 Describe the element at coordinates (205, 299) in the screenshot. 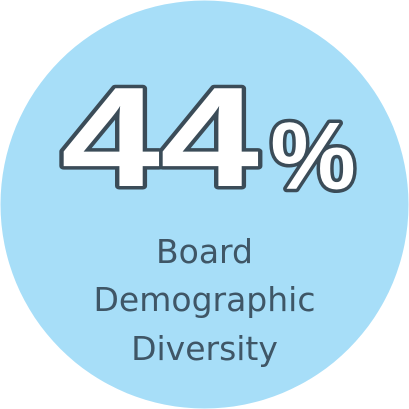

I see `label-line: Demographic` at that location.